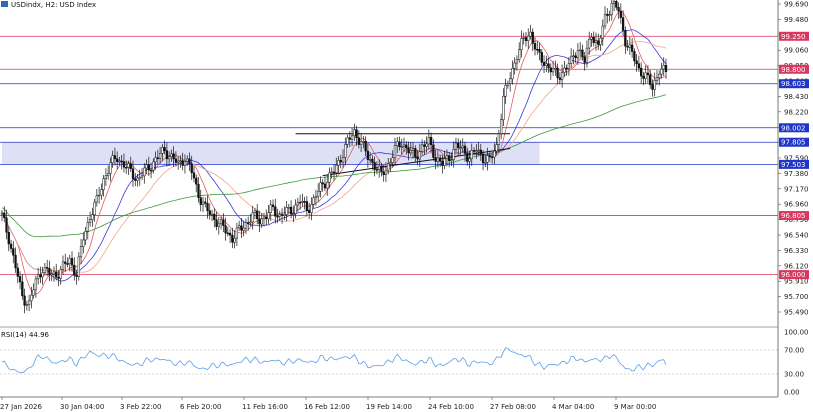 The height and width of the screenshot is (412, 813). Describe the element at coordinates (793, 275) in the screenshot. I see `level-label-text: 96.000` at that location.